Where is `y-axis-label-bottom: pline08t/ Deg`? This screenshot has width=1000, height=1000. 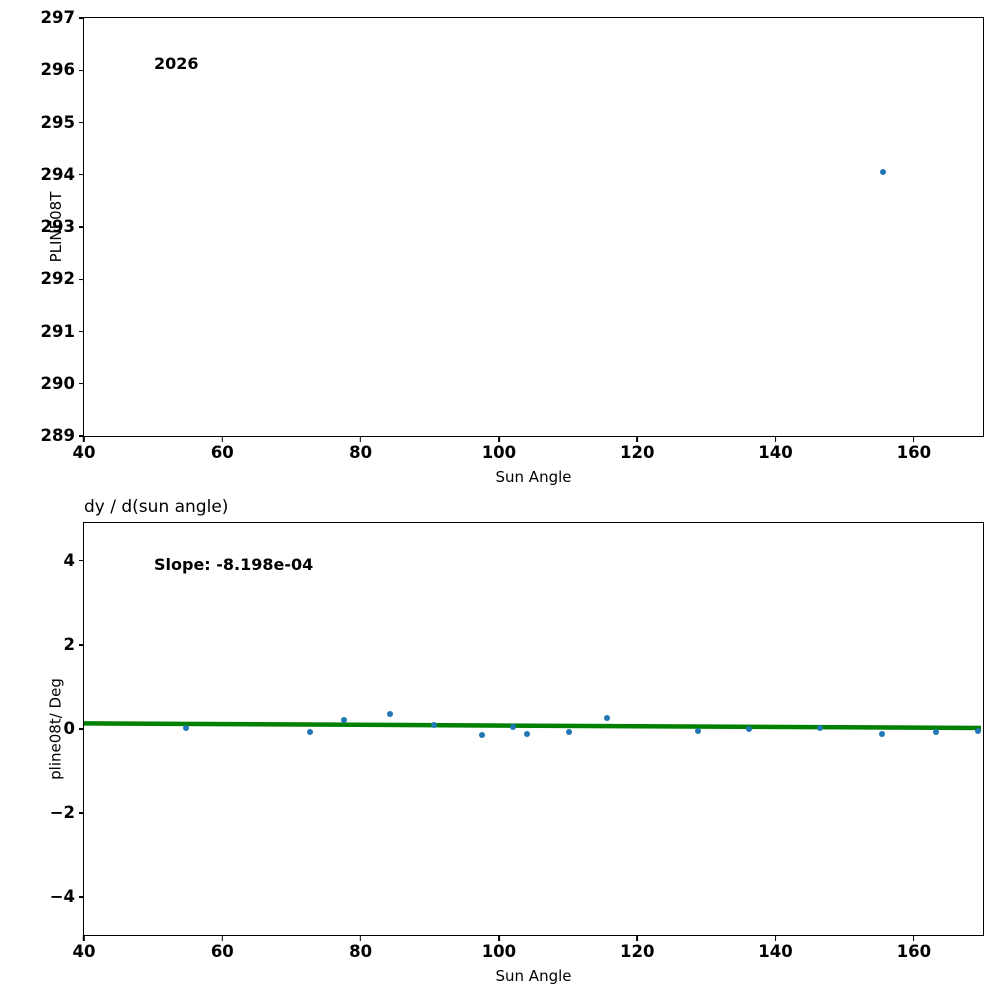 y-axis-label-bottom: pline08t/ Deg is located at coordinates (56, 729).